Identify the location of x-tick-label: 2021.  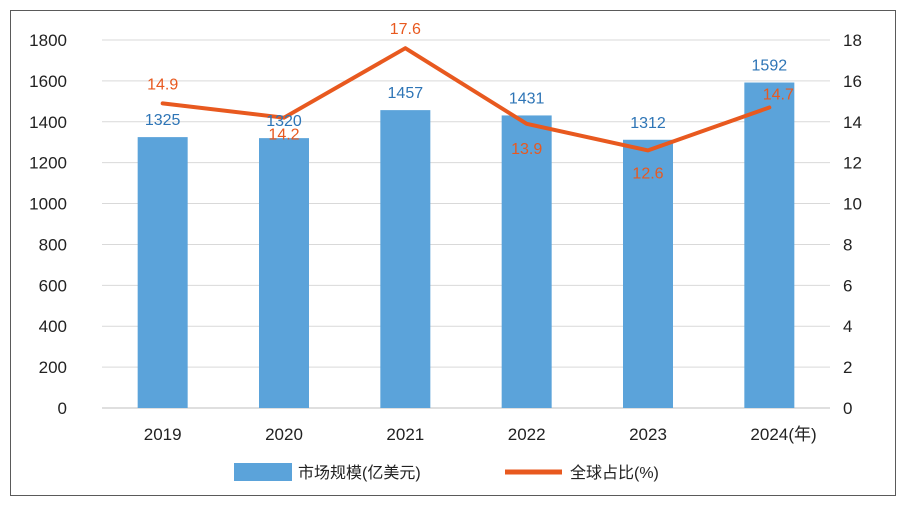
(405, 434).